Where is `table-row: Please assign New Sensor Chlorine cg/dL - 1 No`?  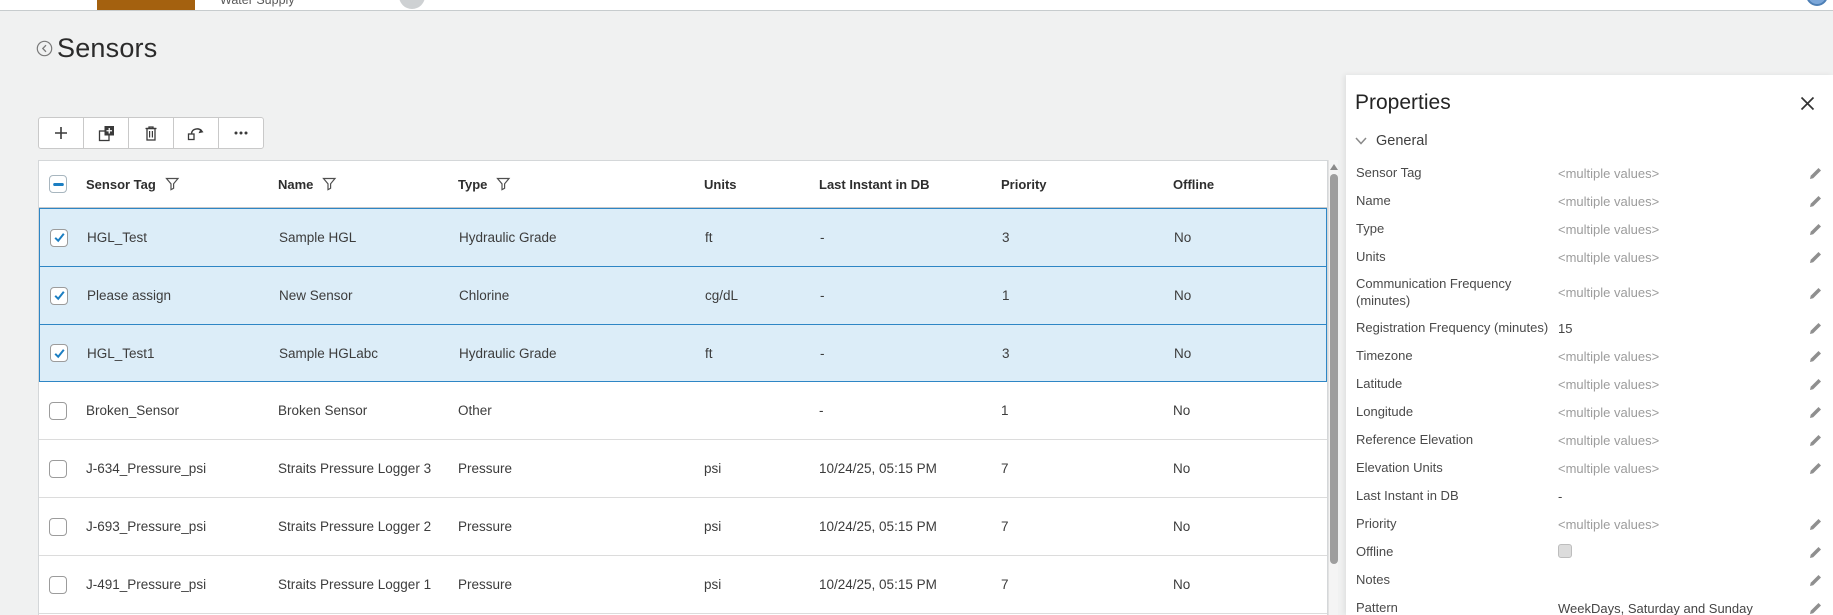 table-row: Please assign New Sensor Chlorine cg/dL - 1 No is located at coordinates (683, 295).